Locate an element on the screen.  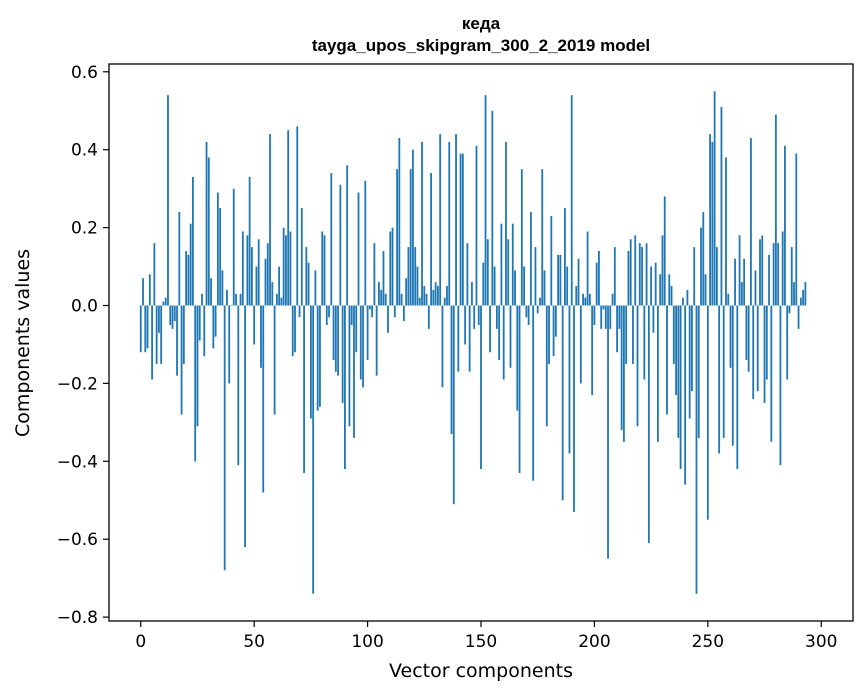
y-axis-label: Components values is located at coordinates (23, 343).